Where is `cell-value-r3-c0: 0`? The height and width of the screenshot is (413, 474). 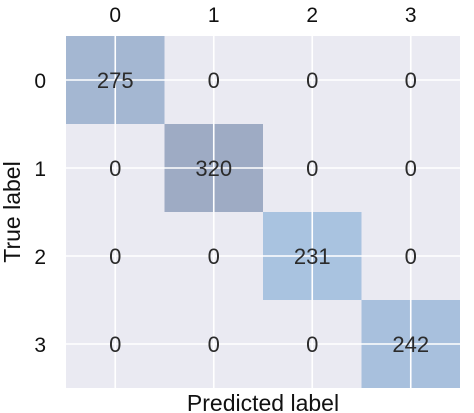 cell-value-r3-c0: 0 is located at coordinates (115, 344).